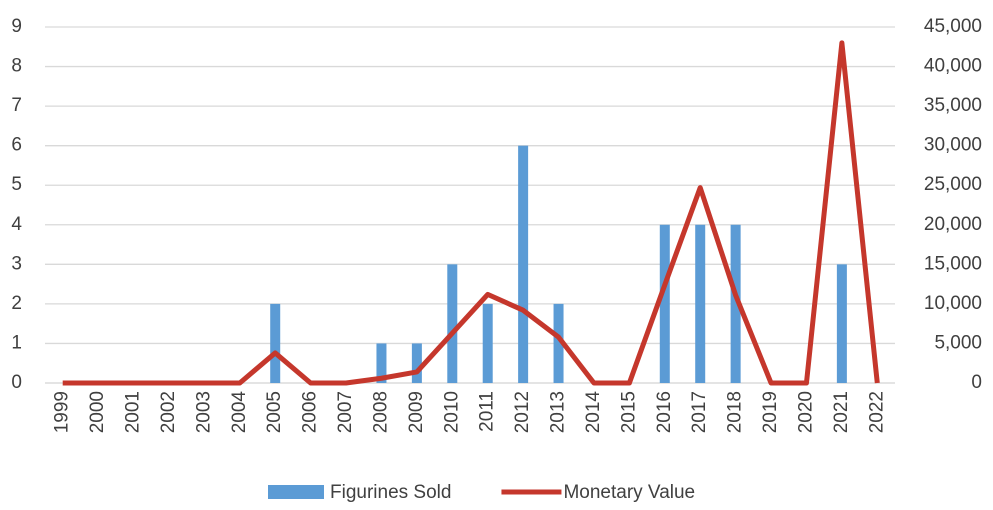 The width and height of the screenshot is (993, 510). Describe the element at coordinates (16, 66) in the screenshot. I see `y-tick-label: 8` at that location.